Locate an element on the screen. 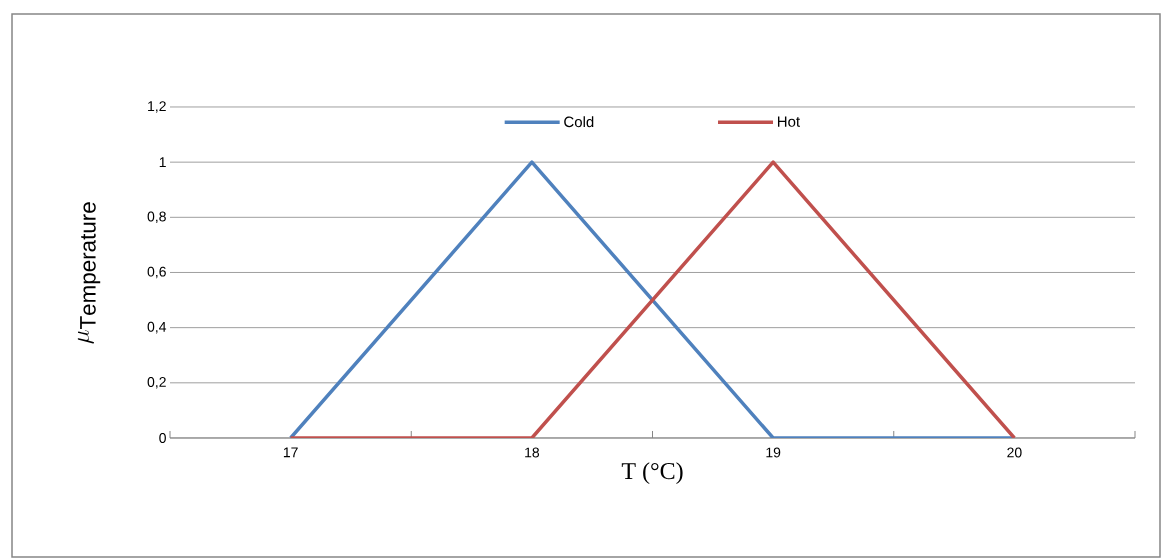 This screenshot has height=559, width=1162. x-tick-label: 18 is located at coordinates (532, 452).